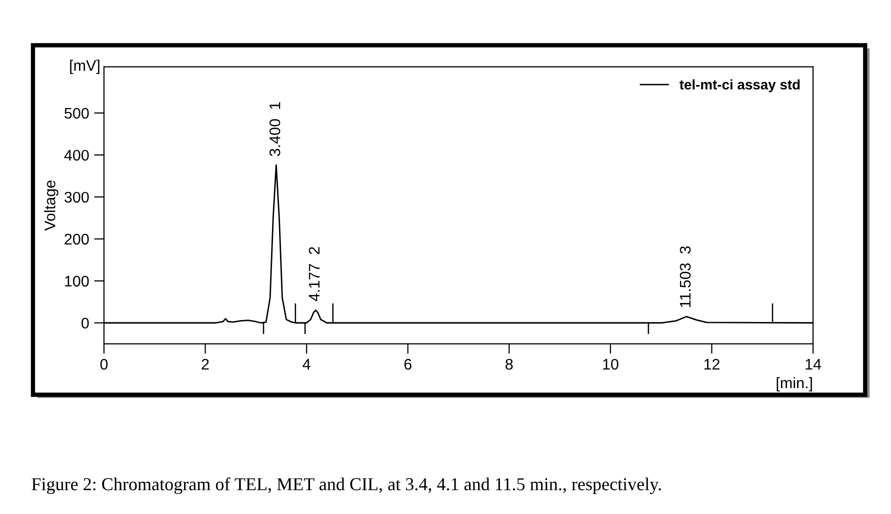  I want to click on annotation: 3.400 1, so click(274, 129).